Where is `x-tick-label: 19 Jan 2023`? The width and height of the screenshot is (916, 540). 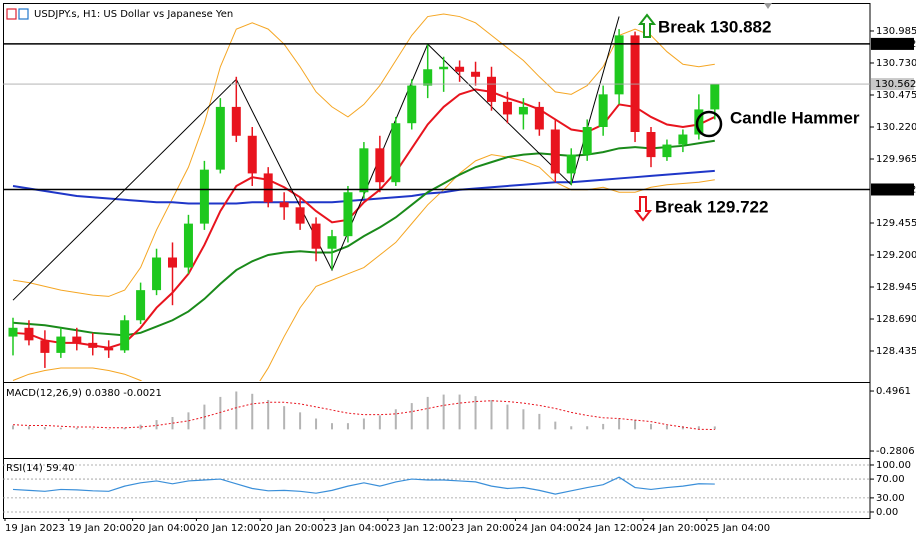
x-tick-label: 19 Jan 2023 is located at coordinates (35, 528).